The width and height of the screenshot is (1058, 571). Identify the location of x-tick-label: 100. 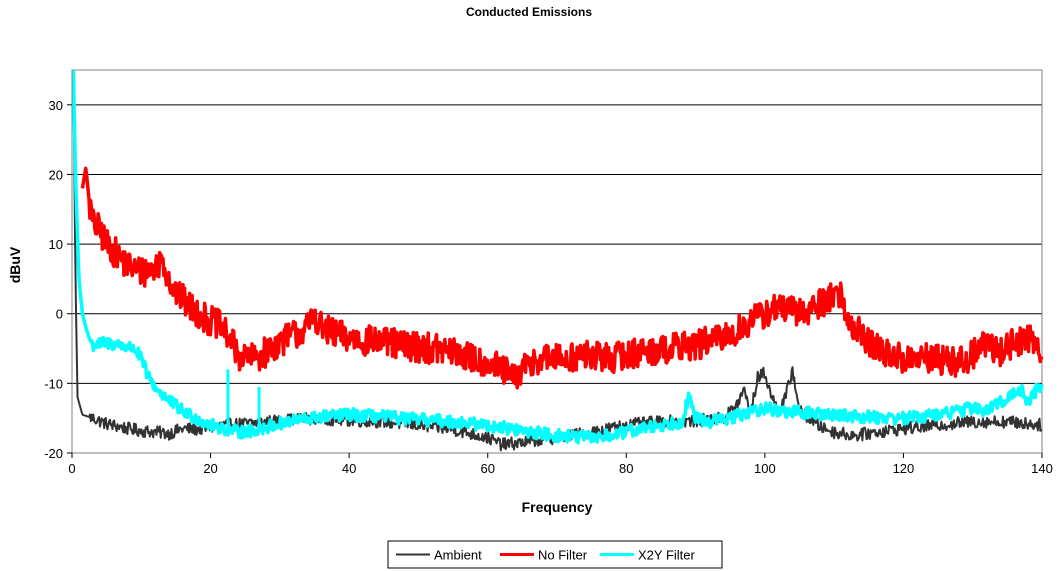
(765, 468).